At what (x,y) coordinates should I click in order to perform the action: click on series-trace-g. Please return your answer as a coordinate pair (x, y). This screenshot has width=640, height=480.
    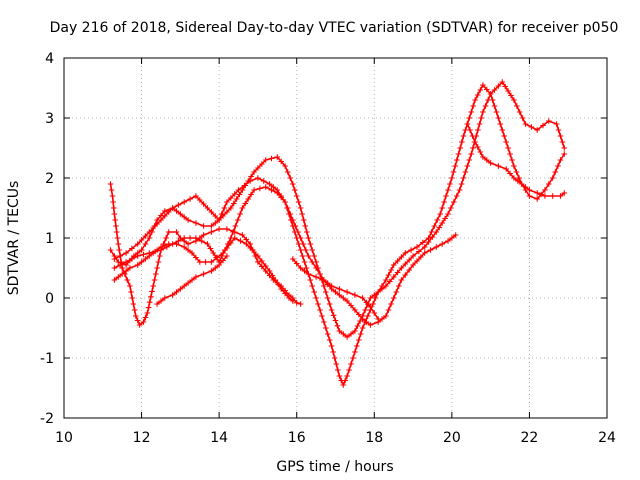
    Looking at the image, I should click on (516, 160).